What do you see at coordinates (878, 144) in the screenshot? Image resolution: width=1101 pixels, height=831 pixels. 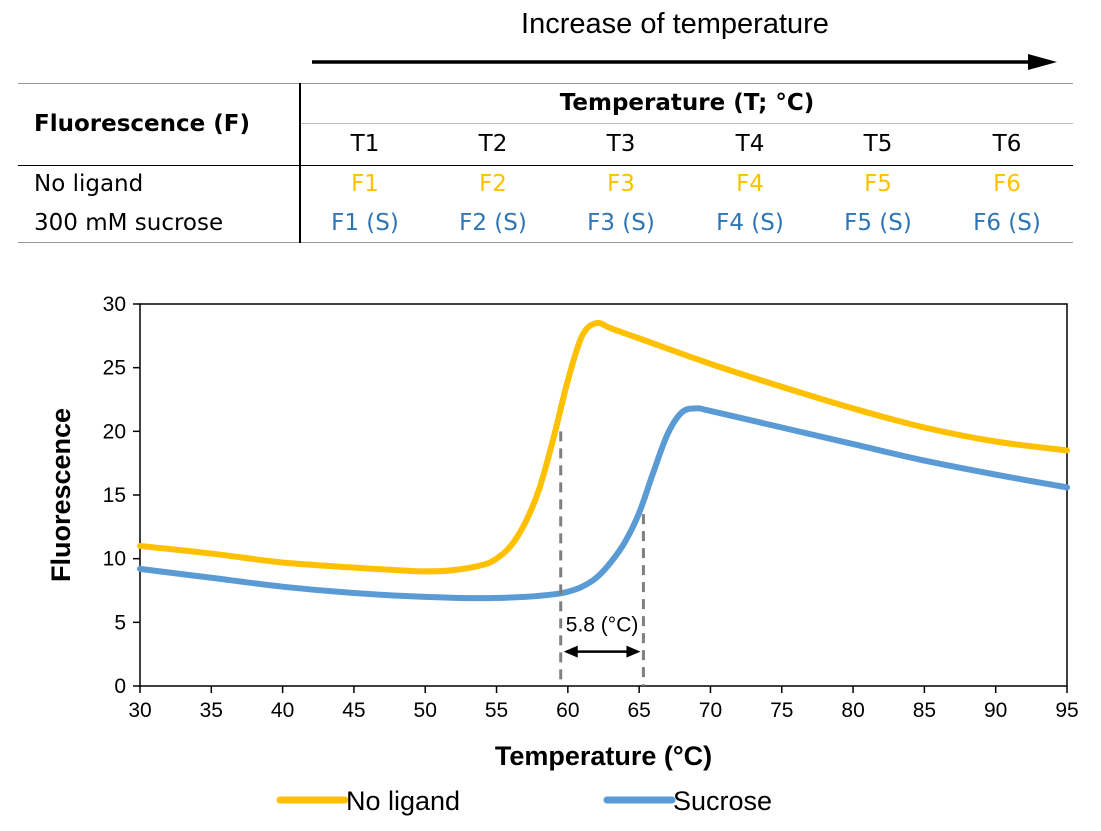 I see `table-column-header: T5` at bounding box center [878, 144].